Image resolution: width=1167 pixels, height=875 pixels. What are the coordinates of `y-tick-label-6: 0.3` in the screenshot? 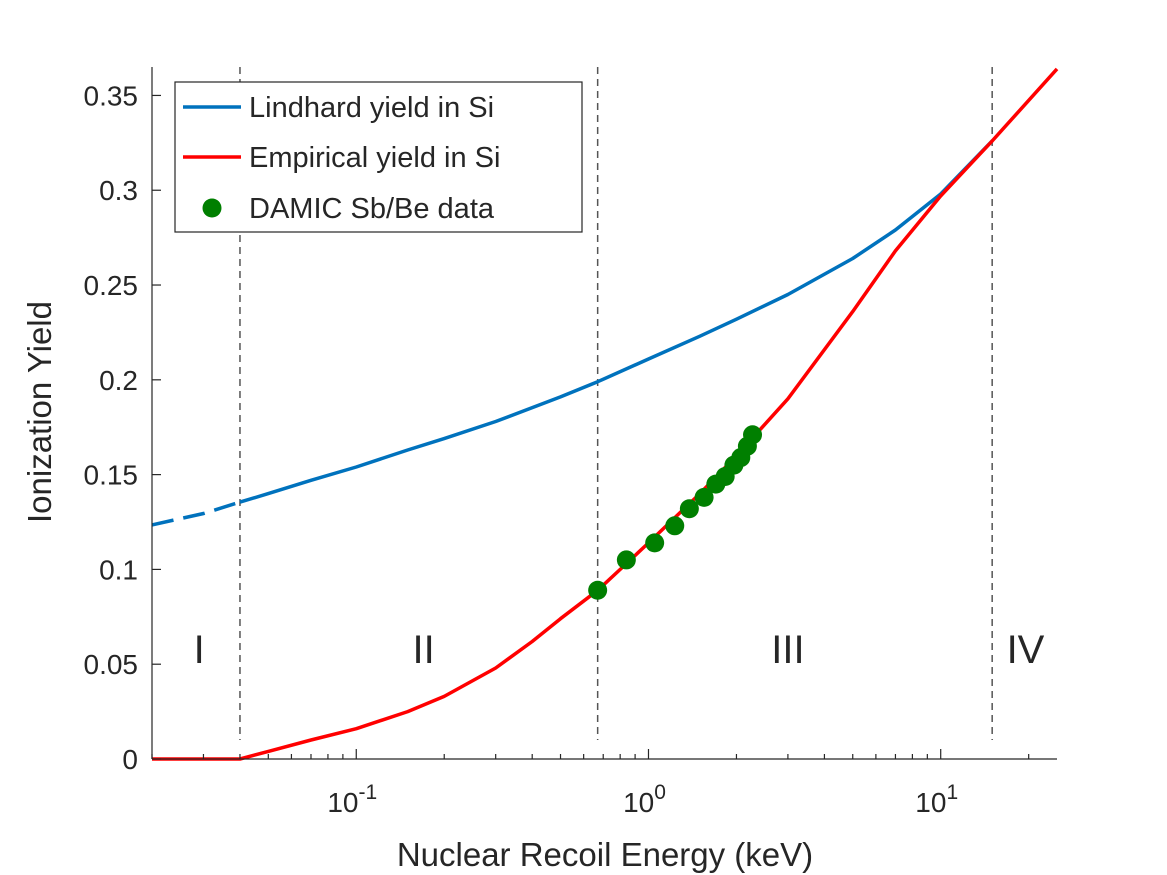 It's located at (118, 190).